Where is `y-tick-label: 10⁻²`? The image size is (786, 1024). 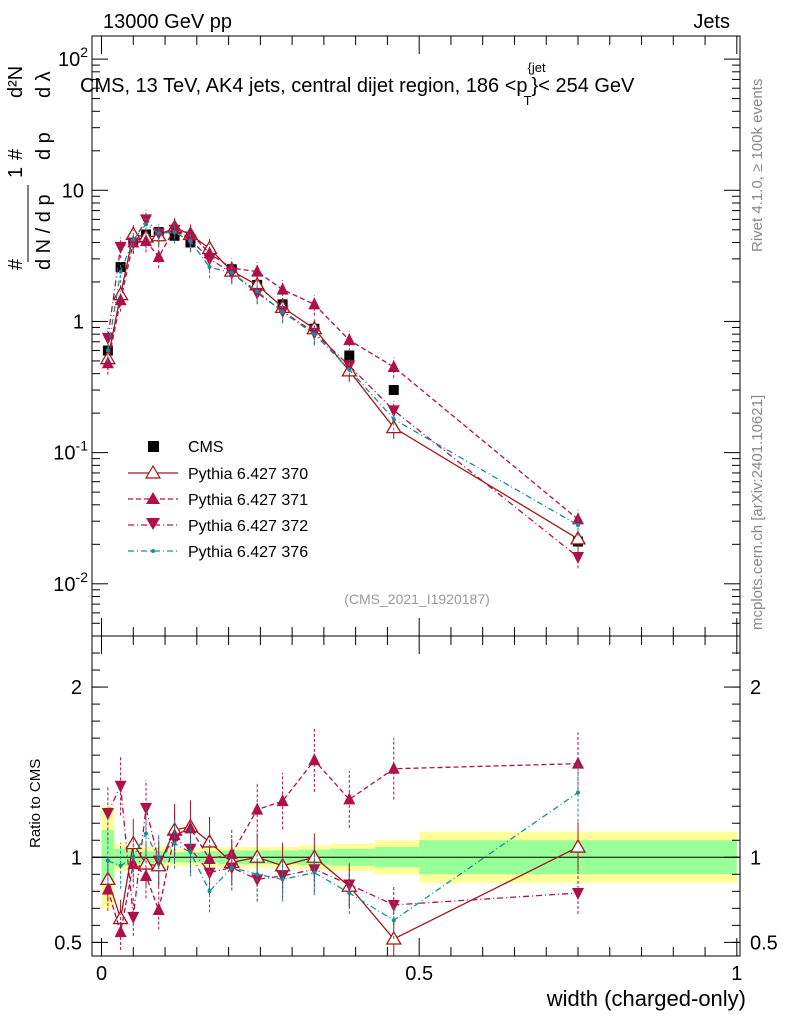
y-tick-label: 10⁻² is located at coordinates (70, 582).